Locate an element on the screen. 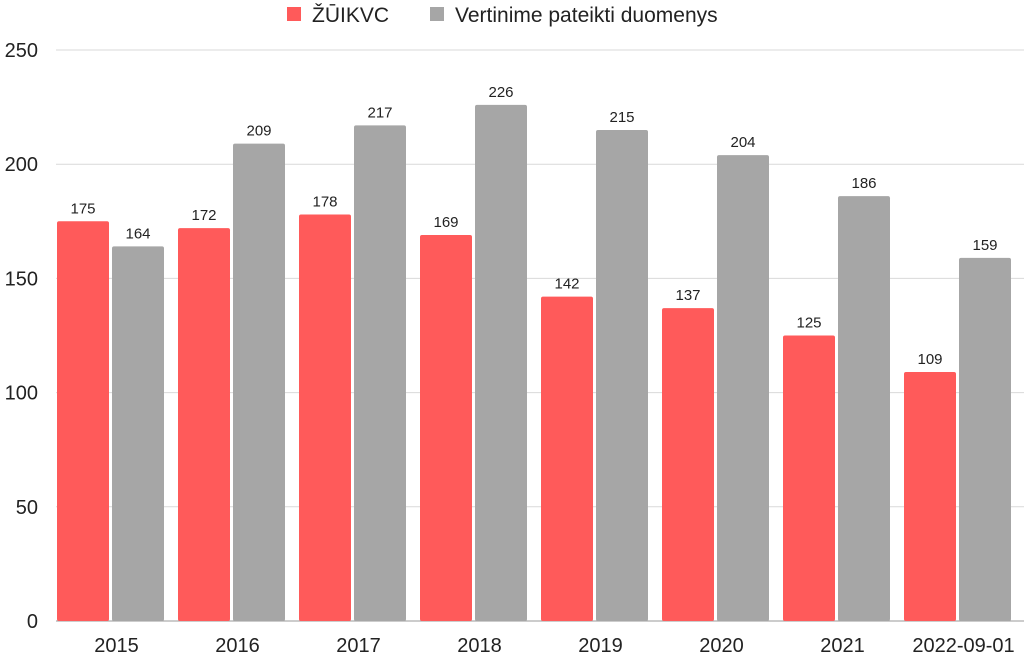 This screenshot has width=1024, height=657. y-tick-label: 100 is located at coordinates (21, 394).